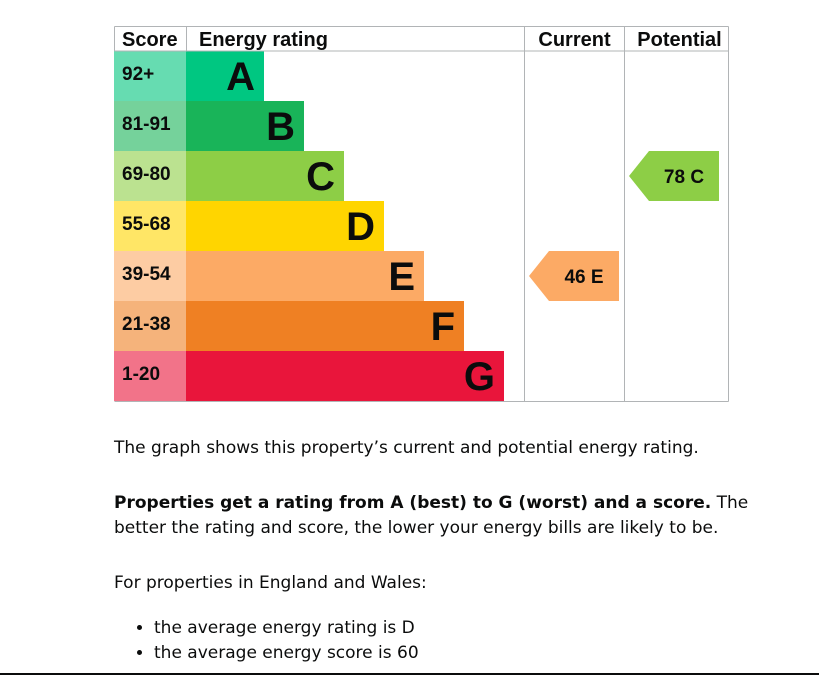 The width and height of the screenshot is (819, 675). I want to click on score-cell-c, so click(150, 176).